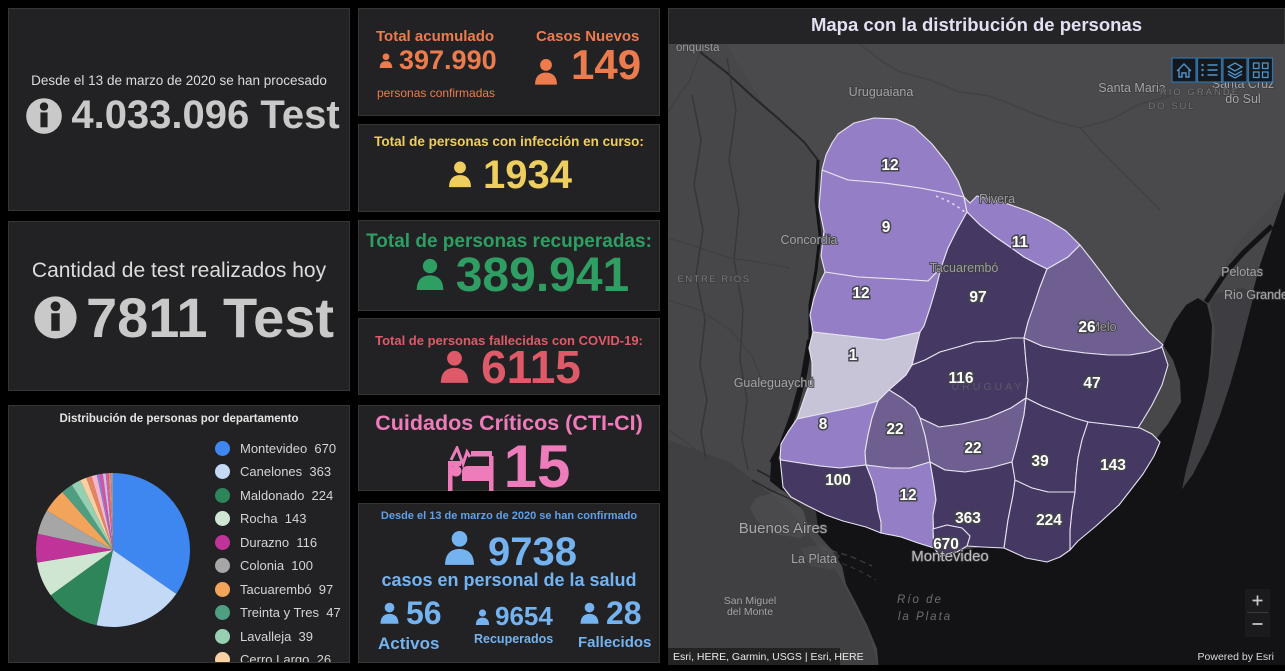 The height and width of the screenshot is (671, 1285). What do you see at coordinates (1171, 106) in the screenshot?
I see `svg-text: DO SUL` at bounding box center [1171, 106].